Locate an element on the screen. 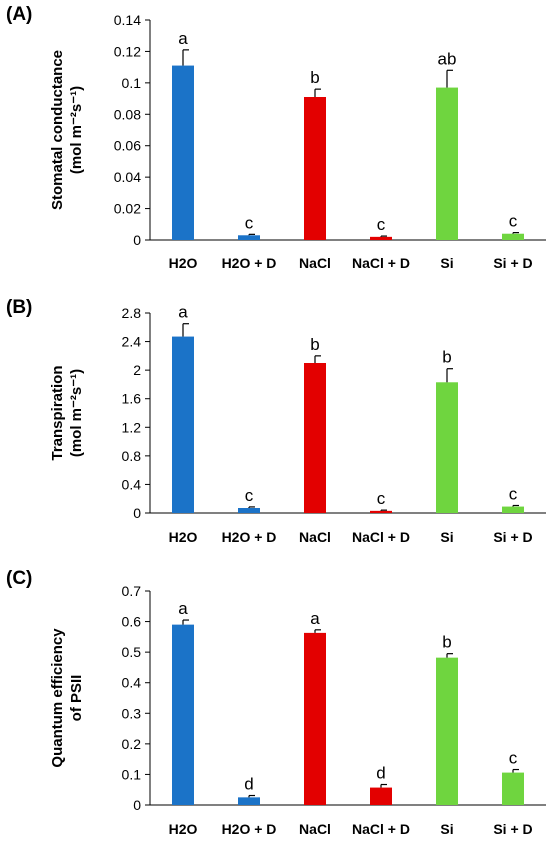 Image resolution: width=550 pixels, height=843 pixels. y-tick-label: 0.12 is located at coordinates (127, 51).